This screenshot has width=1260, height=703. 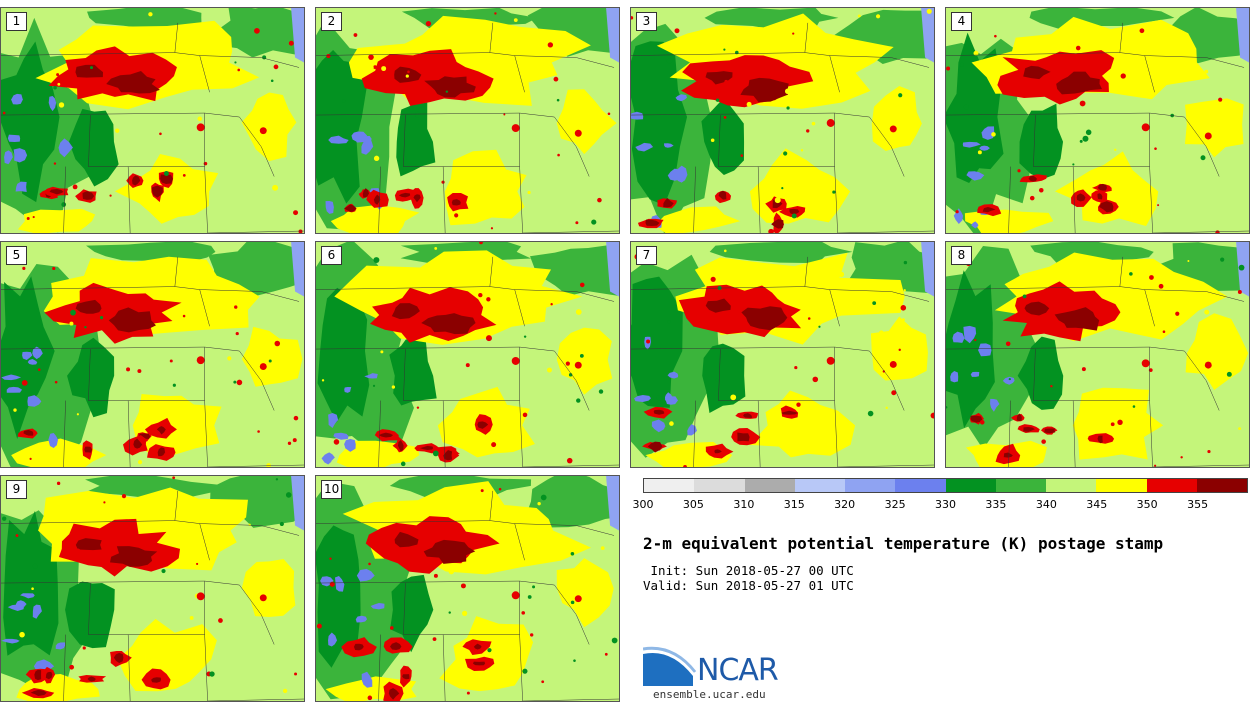 What do you see at coordinates (16, 255) in the screenshot?
I see `member-number-badge: 5` at bounding box center [16, 255].